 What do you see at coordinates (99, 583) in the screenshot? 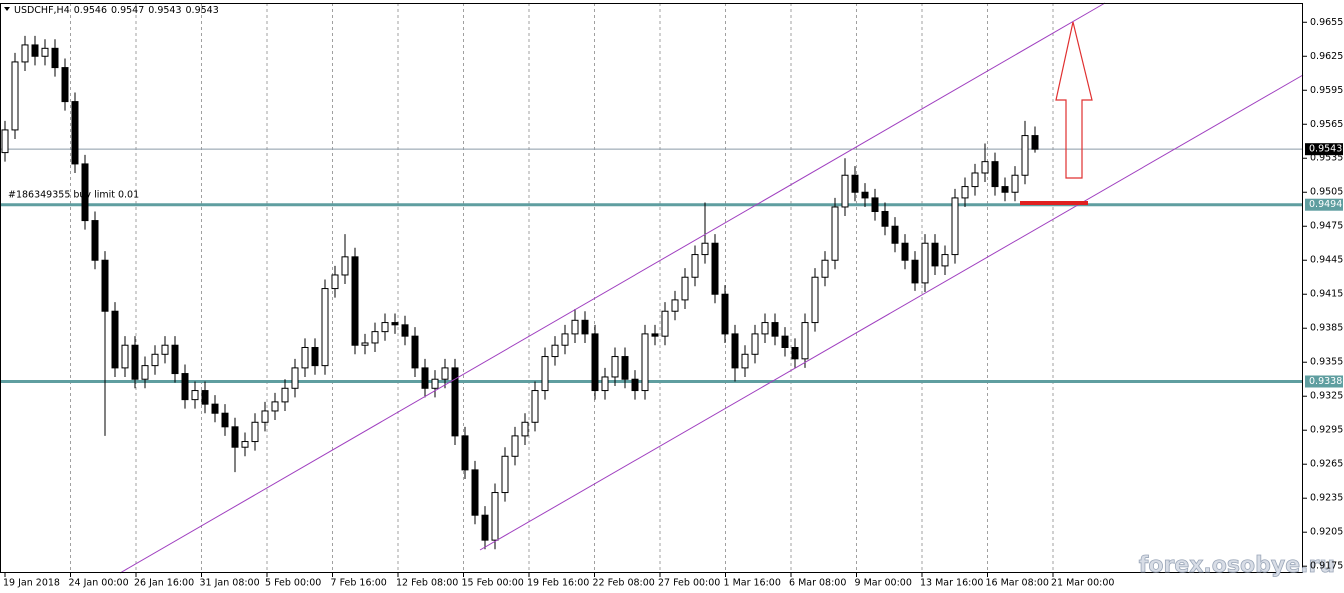
I see `x-tick-label: 24 Jan 00:00` at bounding box center [99, 583].